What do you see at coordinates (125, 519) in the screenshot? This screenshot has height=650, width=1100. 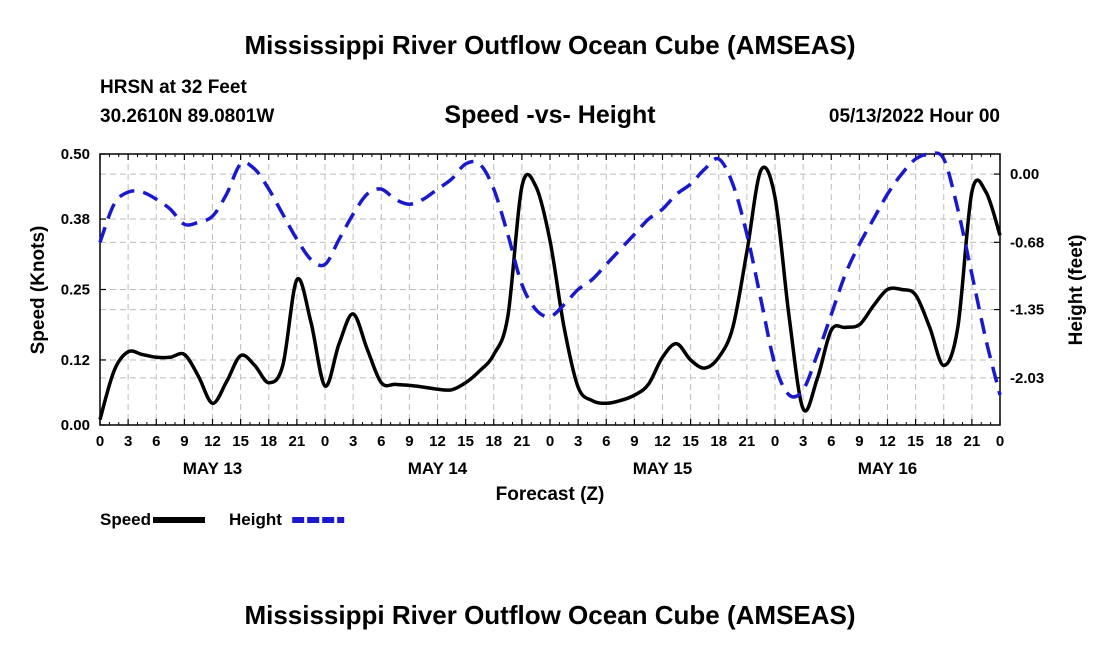 I see `legend-label-speed: Speed` at bounding box center [125, 519].